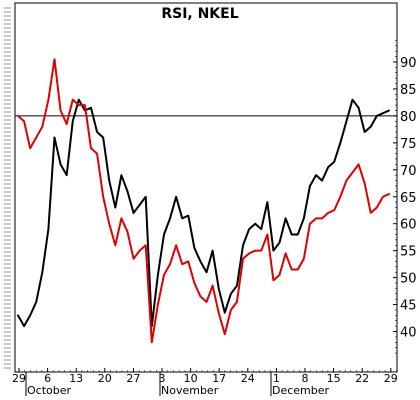 The height and width of the screenshot is (400, 420). I want to click on y-tick-label: 40, so click(408, 333).